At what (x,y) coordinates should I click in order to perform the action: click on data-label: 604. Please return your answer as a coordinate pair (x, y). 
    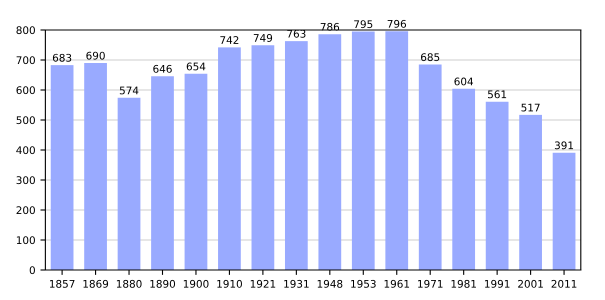
    Looking at the image, I should click on (464, 82).